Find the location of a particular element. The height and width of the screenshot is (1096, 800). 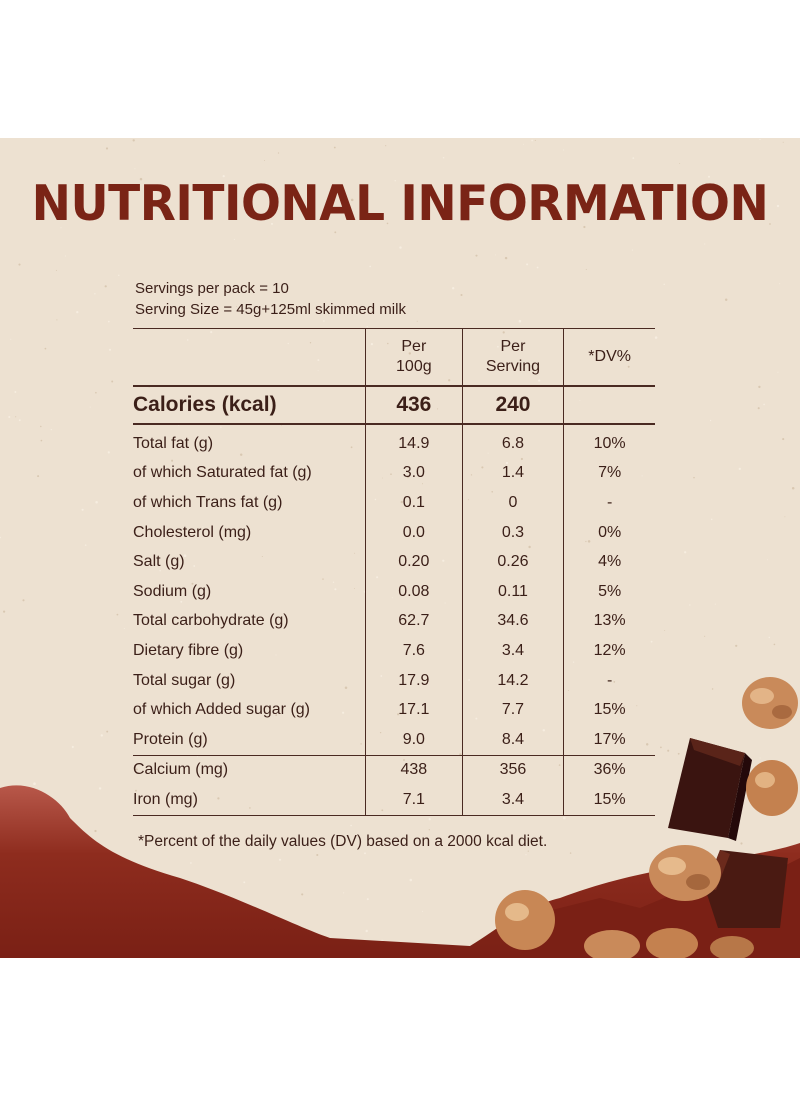

table-row: Protein (g) 9.0 8.4 17% is located at coordinates (394, 740).